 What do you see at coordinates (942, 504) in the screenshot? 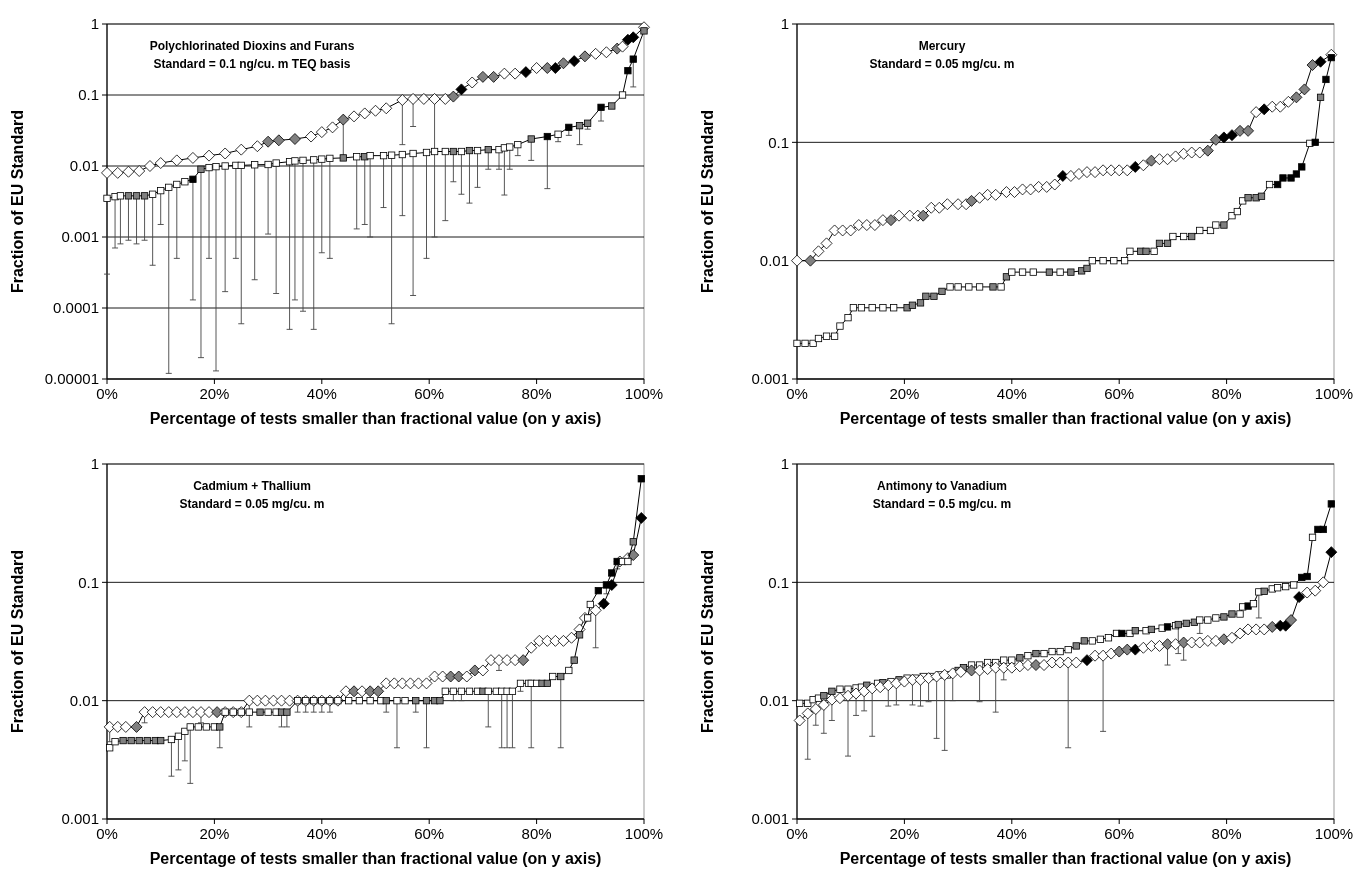
I see `text: Standard = 0.5 mg/cu. m` at bounding box center [942, 504].